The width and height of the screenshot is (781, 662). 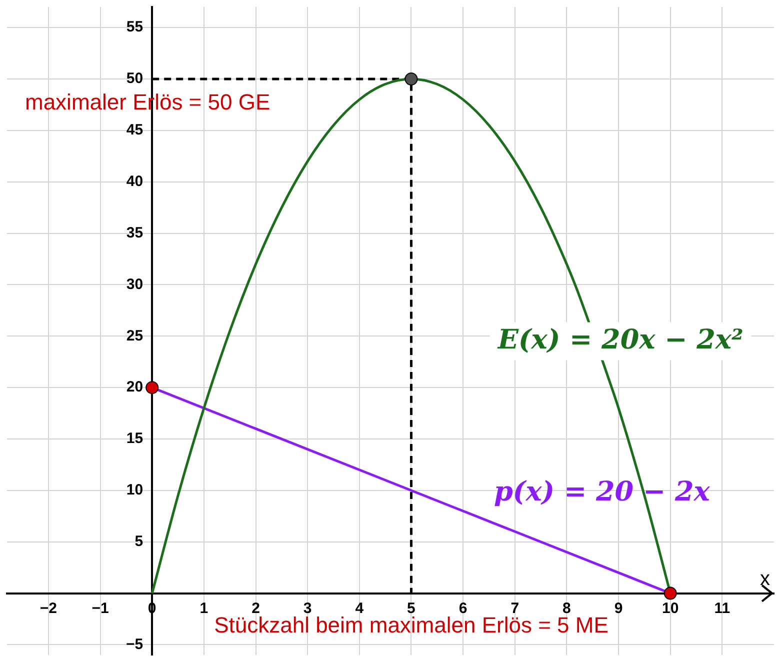 I want to click on y-tick-label: 55, so click(x=135, y=27).